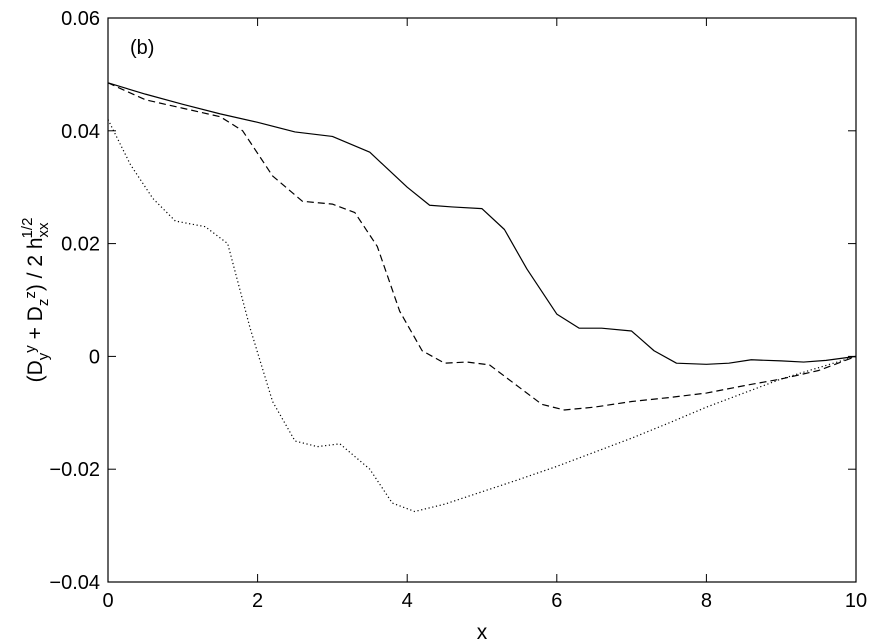 This screenshot has height=644, width=879. I want to click on y-label-sub: z, so click(43, 303).